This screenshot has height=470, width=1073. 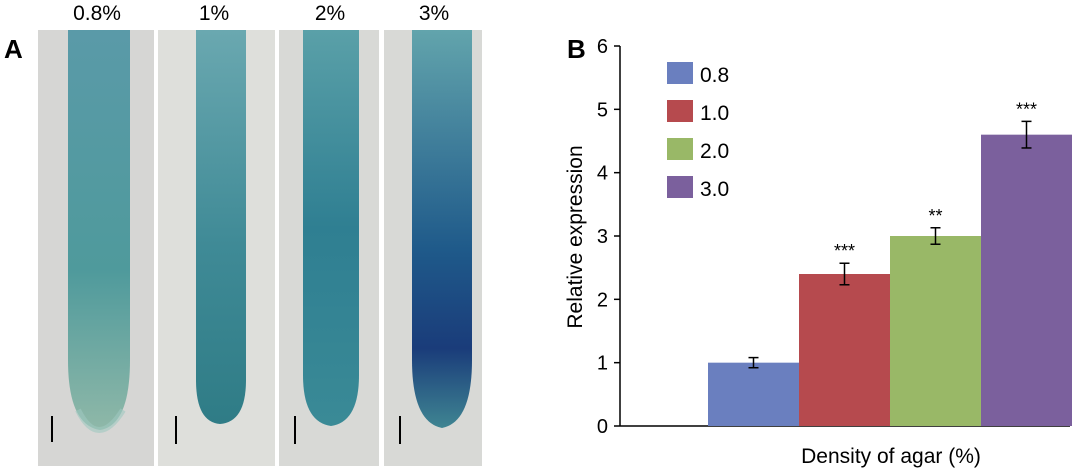 I want to click on y-tick-label: 2, so click(x=602, y=300).